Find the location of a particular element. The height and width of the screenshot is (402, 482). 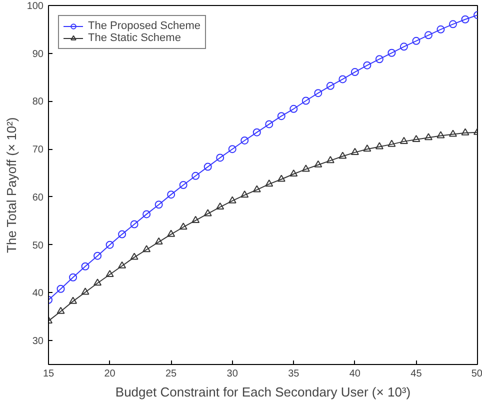

y-tick-label: 60 is located at coordinates (38, 198).